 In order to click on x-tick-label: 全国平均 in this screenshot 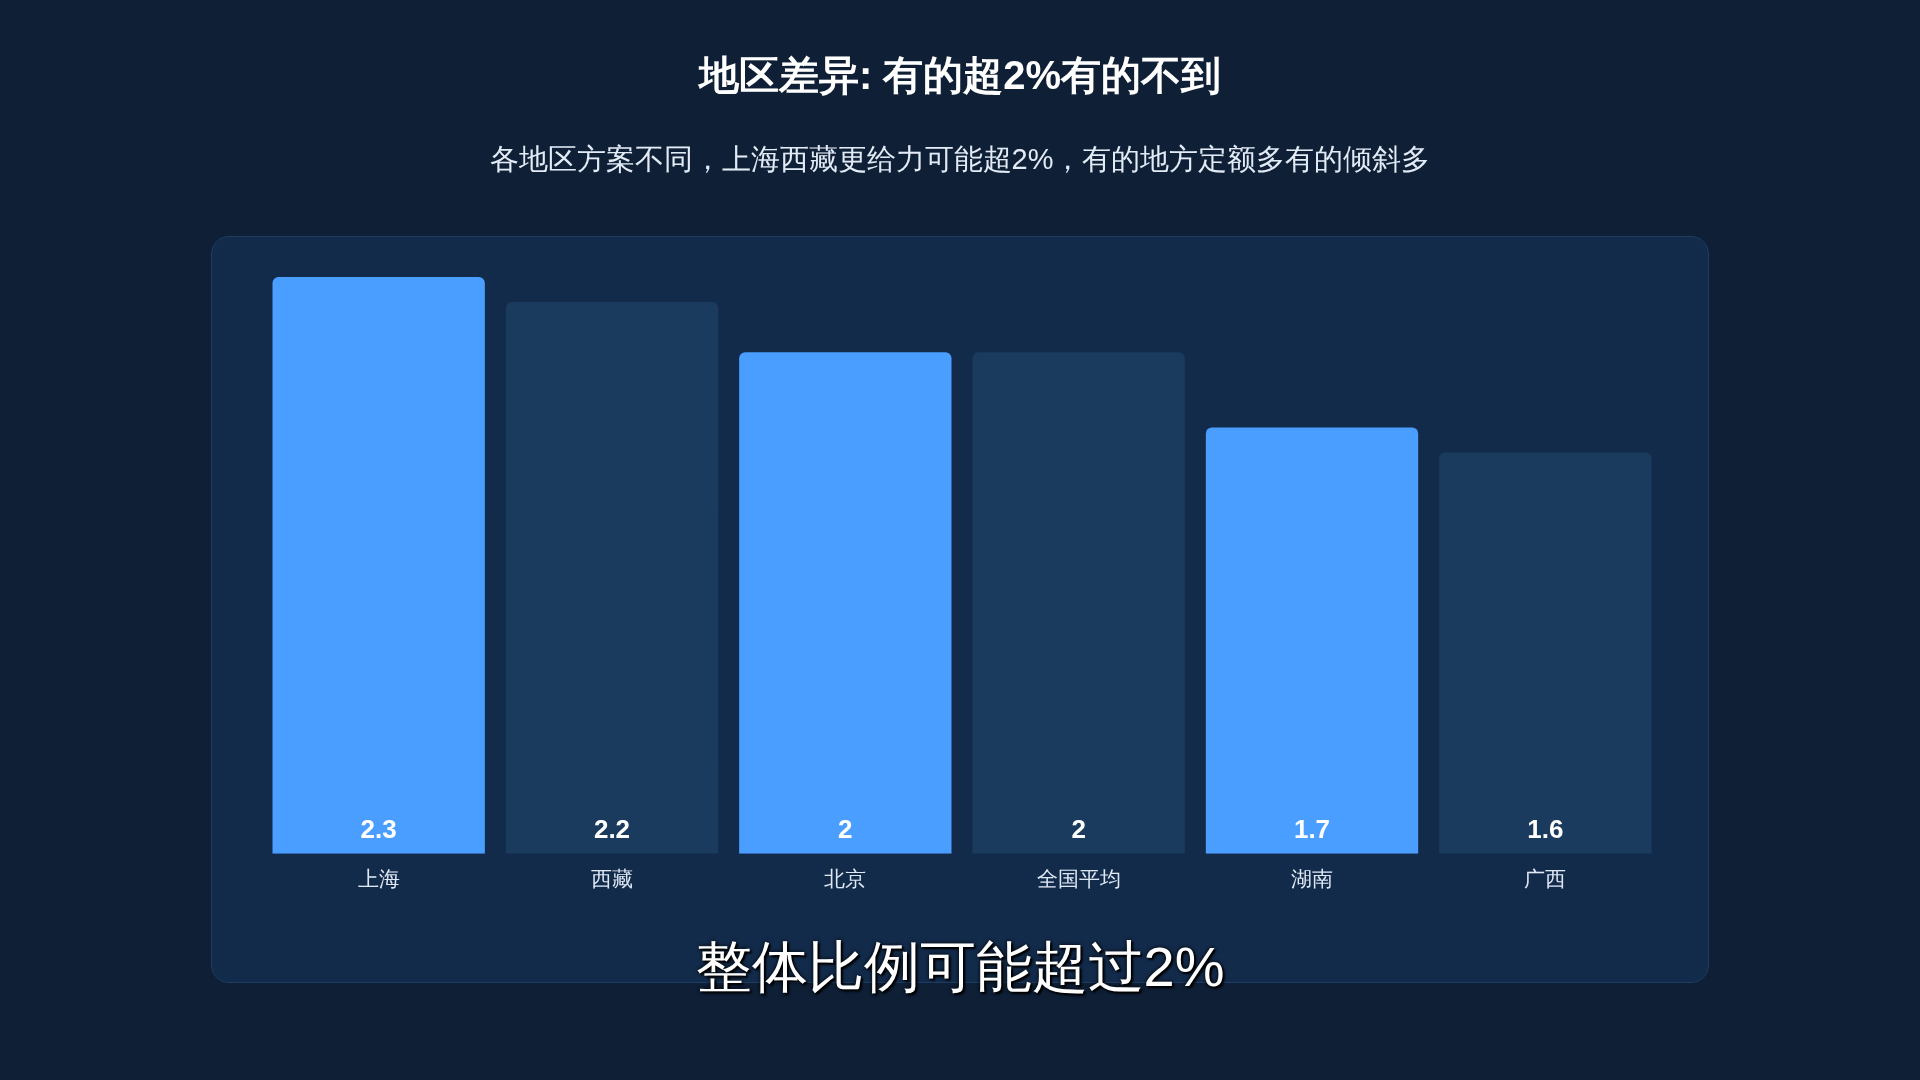, I will do `click(1078, 879)`.